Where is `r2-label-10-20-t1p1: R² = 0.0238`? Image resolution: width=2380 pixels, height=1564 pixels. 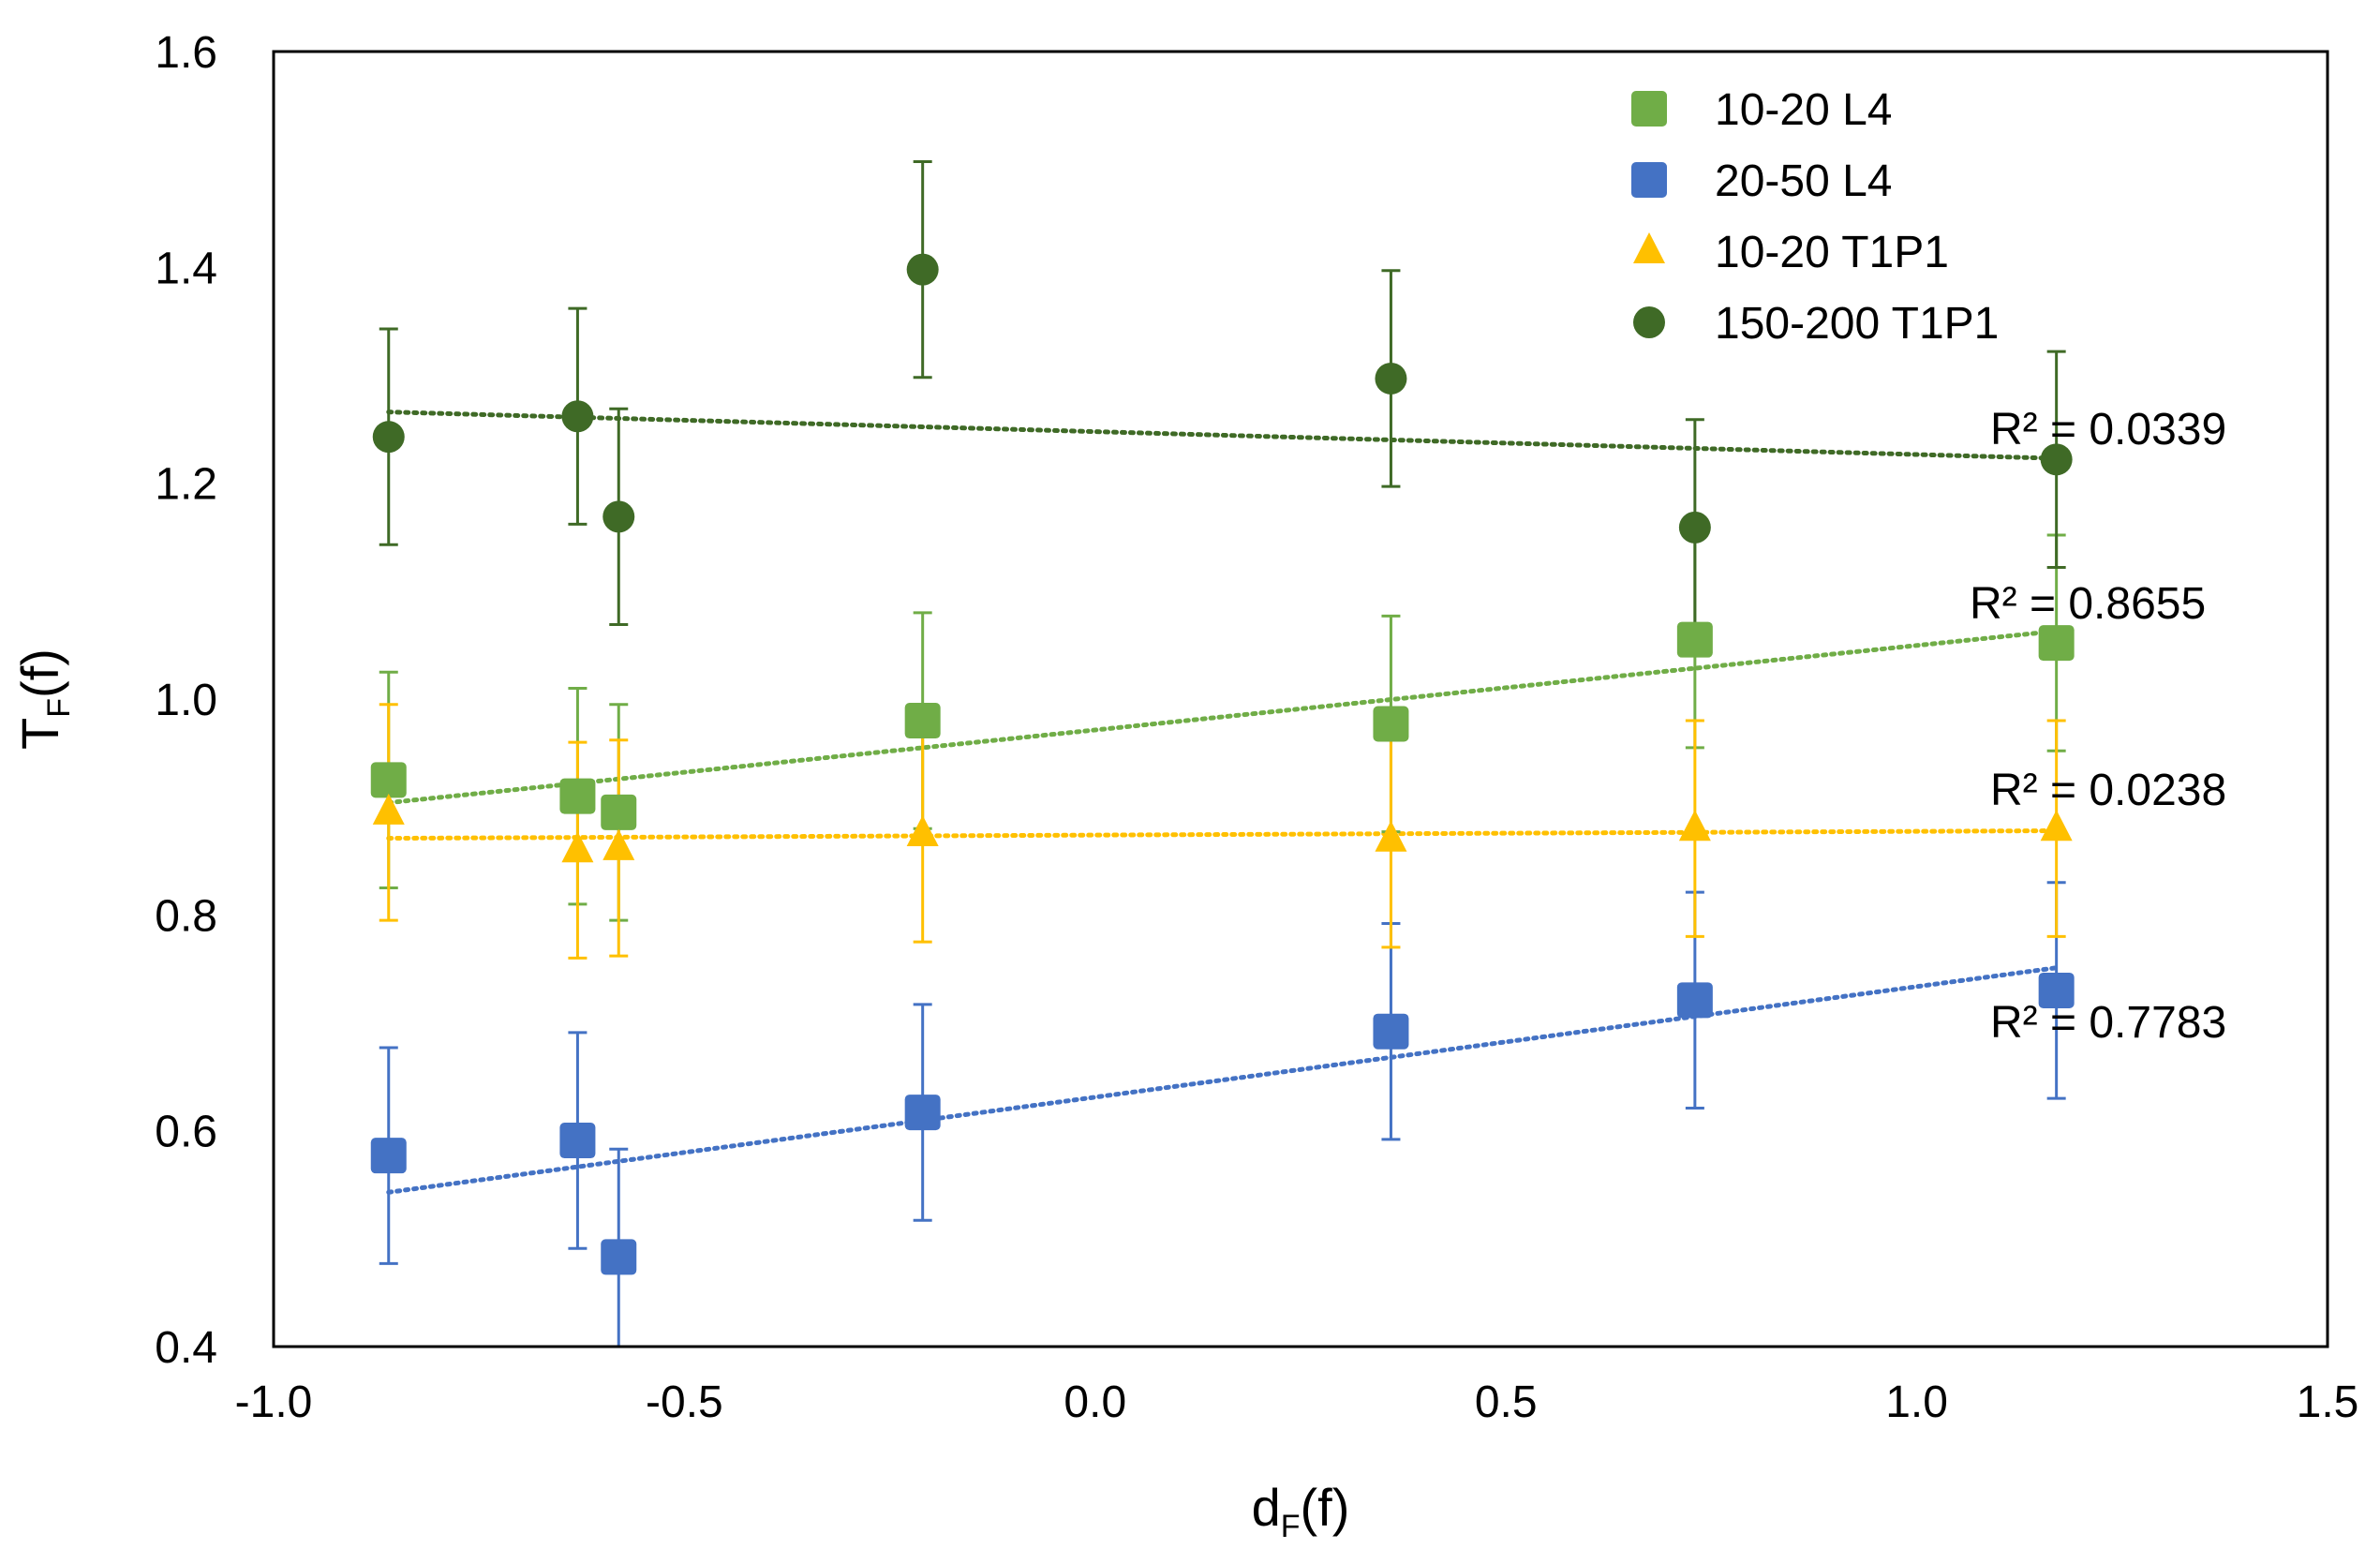 r2-label-10-20-t1p1: R² = 0.0238 is located at coordinates (2108, 790).